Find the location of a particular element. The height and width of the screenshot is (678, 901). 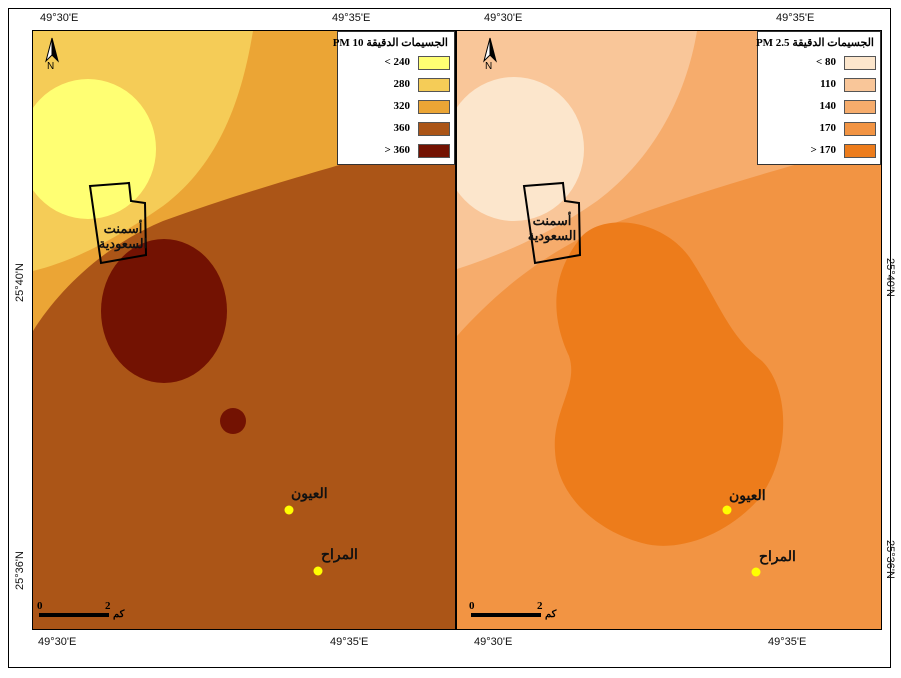

legend-item: 140 is located at coordinates (819, 108).